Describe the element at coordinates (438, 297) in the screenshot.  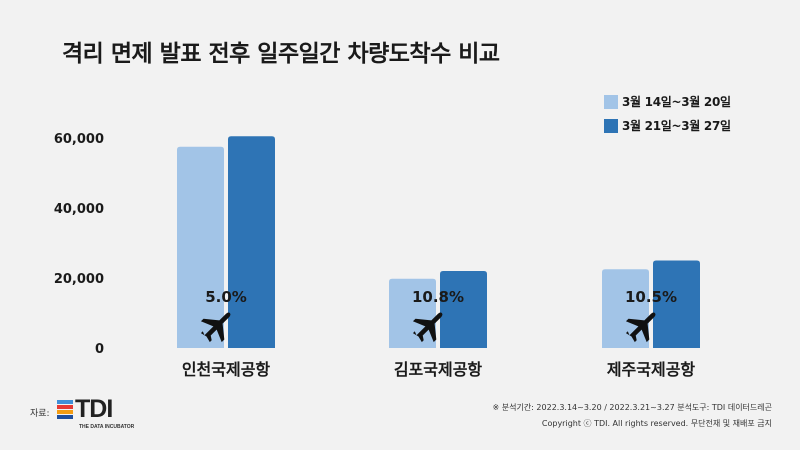
I see `growth-annotation: 10.8%` at that location.